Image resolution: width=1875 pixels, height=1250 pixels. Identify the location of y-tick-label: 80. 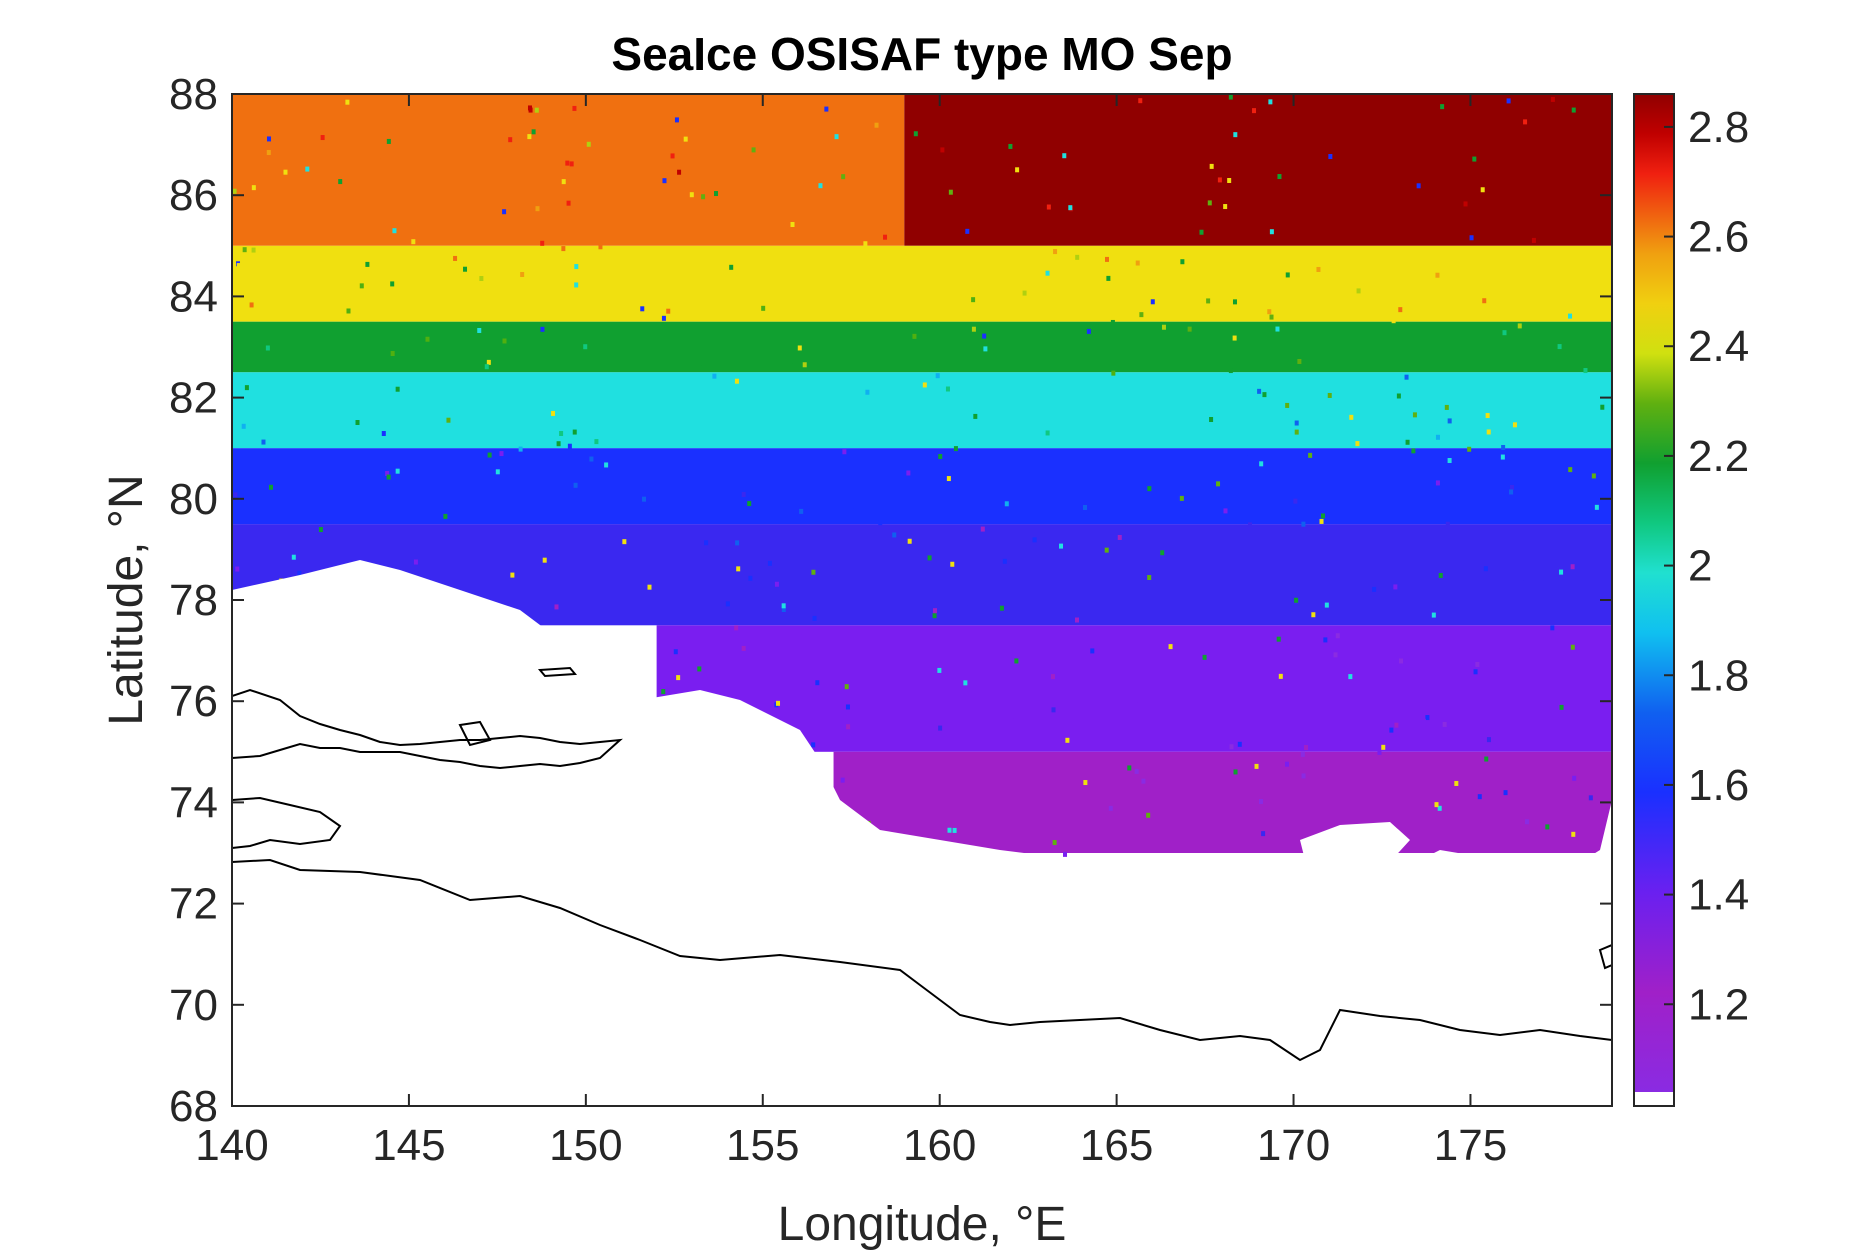
(193, 499).